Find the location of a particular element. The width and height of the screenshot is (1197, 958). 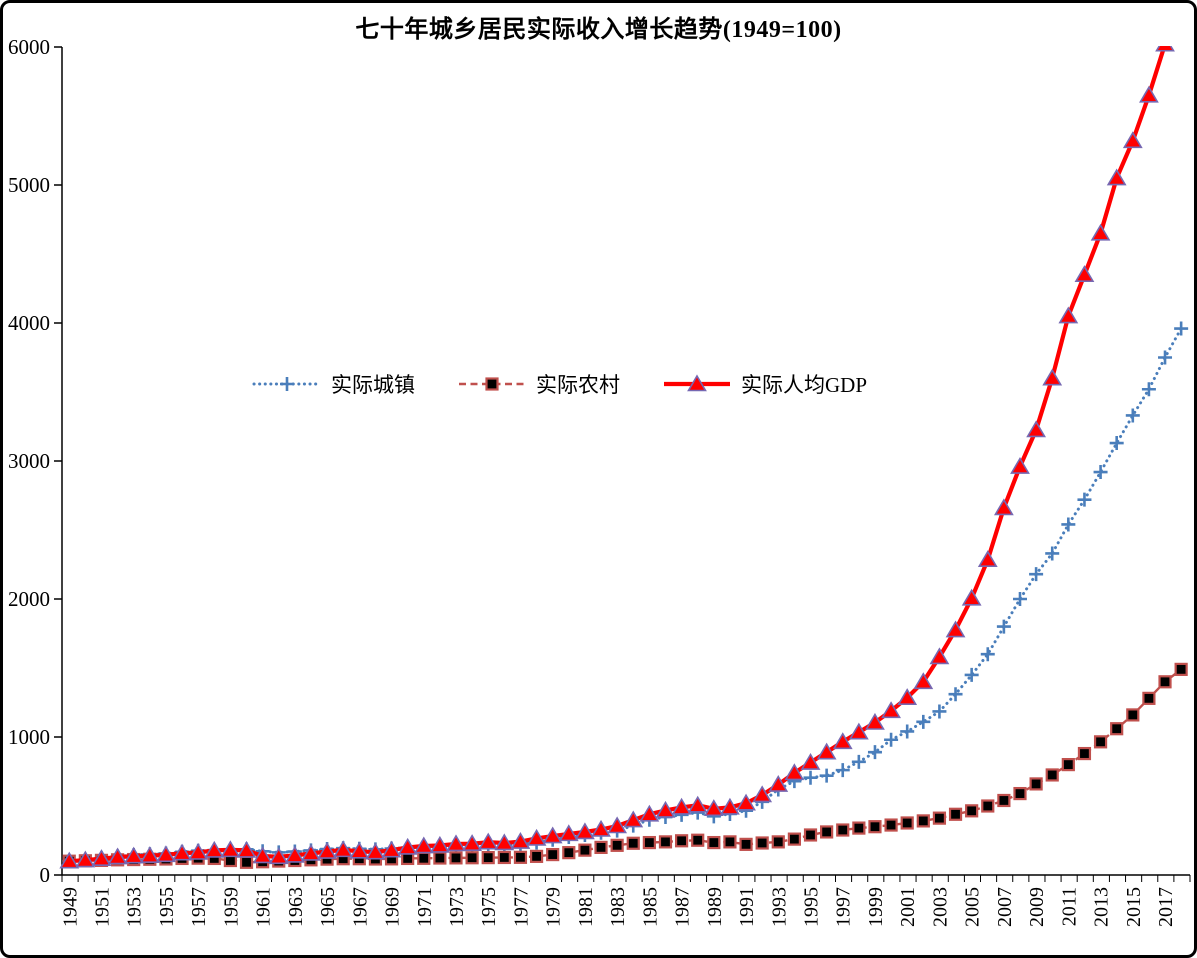

svg-text: 1967 is located at coordinates (360, 907).